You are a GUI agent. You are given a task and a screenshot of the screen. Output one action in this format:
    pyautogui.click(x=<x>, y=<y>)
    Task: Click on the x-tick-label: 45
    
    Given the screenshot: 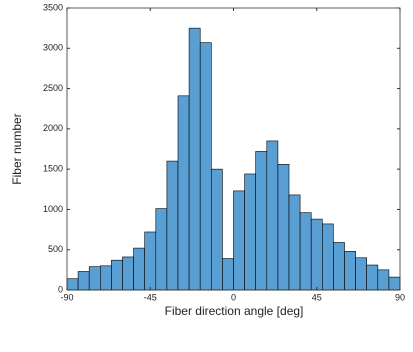 What is the action you would take?
    pyautogui.click(x=317, y=297)
    